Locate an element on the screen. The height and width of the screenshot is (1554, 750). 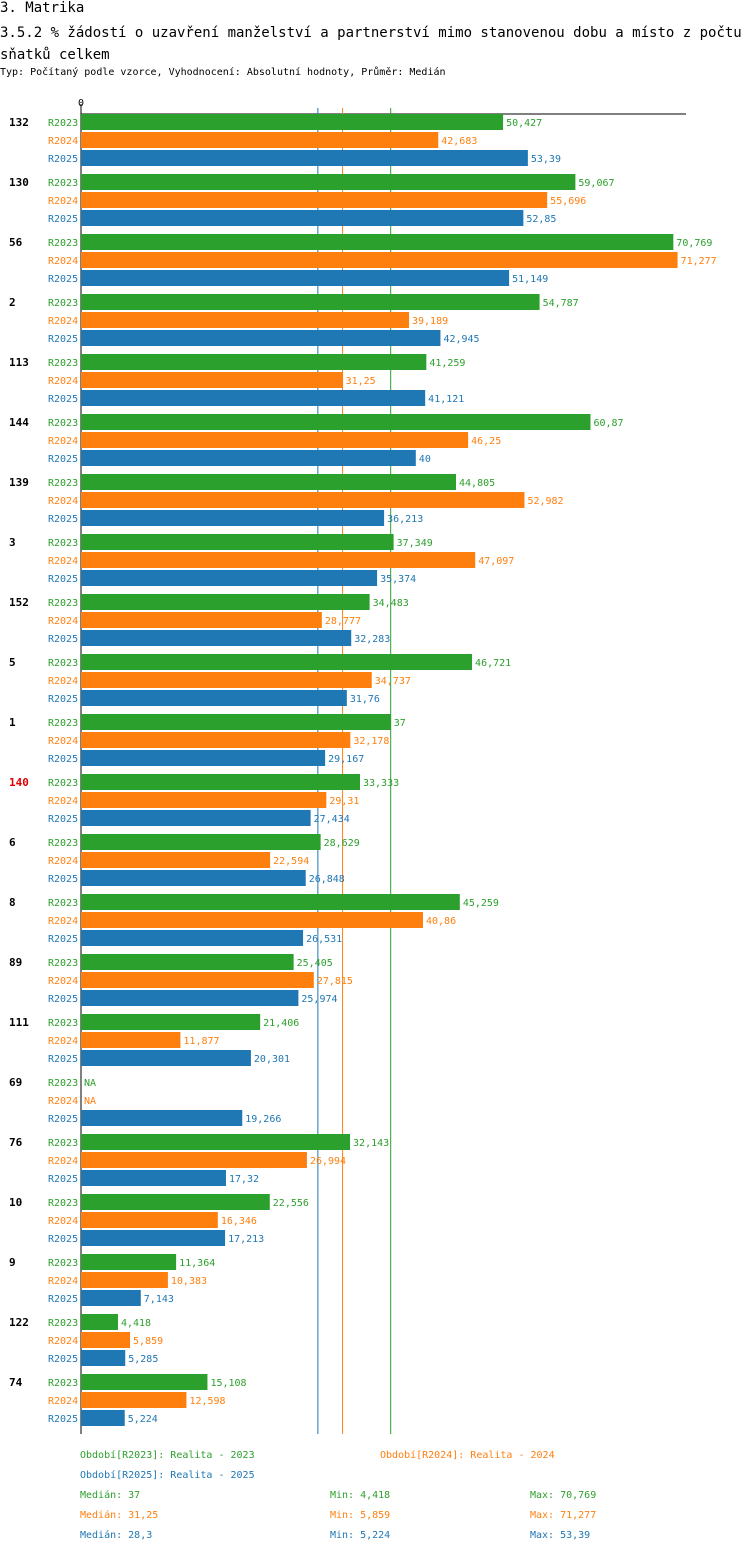
value-label: 59,067 is located at coordinates (596, 183).